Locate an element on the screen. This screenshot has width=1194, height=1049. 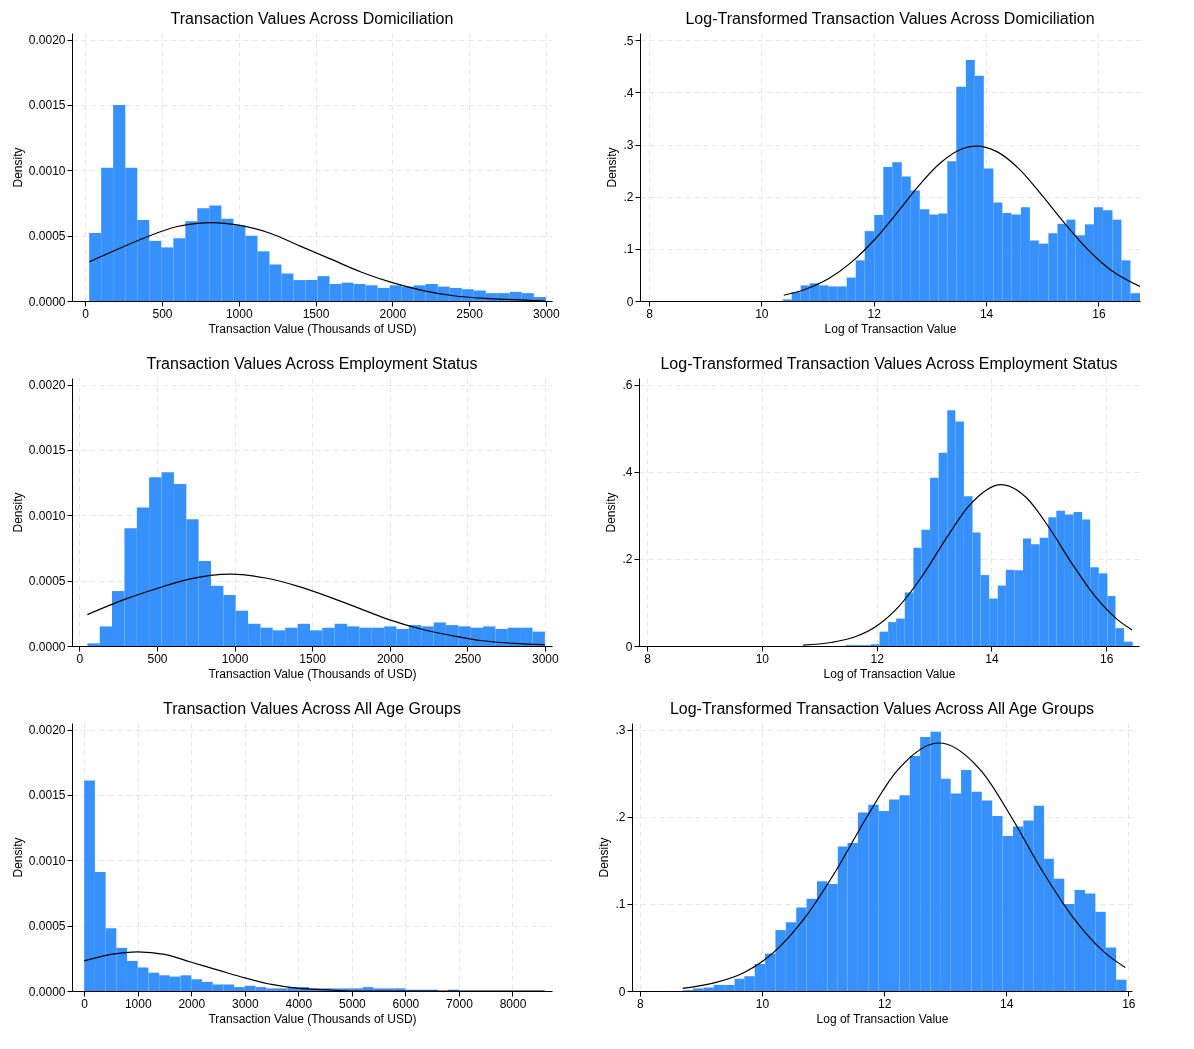
y-tick-label: .5 is located at coordinates (628, 40).